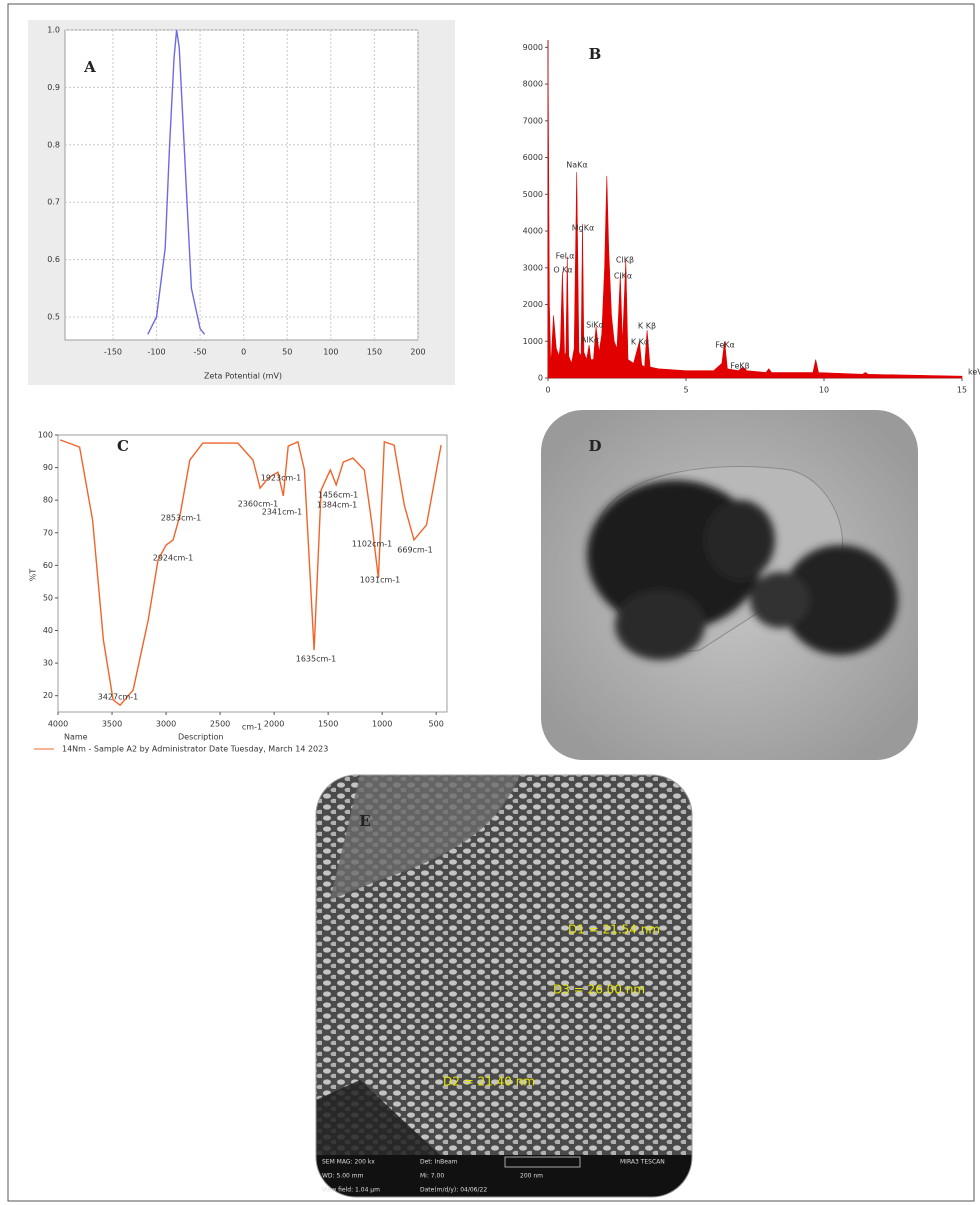 The image size is (980, 1205). I want to click on x-axis-label: cm-1, so click(252, 727).